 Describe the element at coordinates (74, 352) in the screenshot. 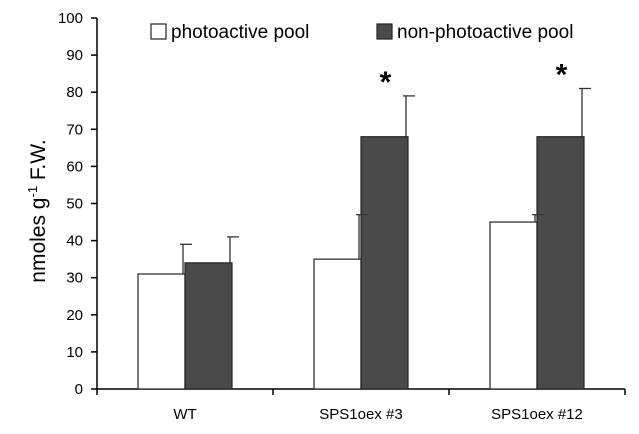

I see `y-tick-label: 10` at that location.